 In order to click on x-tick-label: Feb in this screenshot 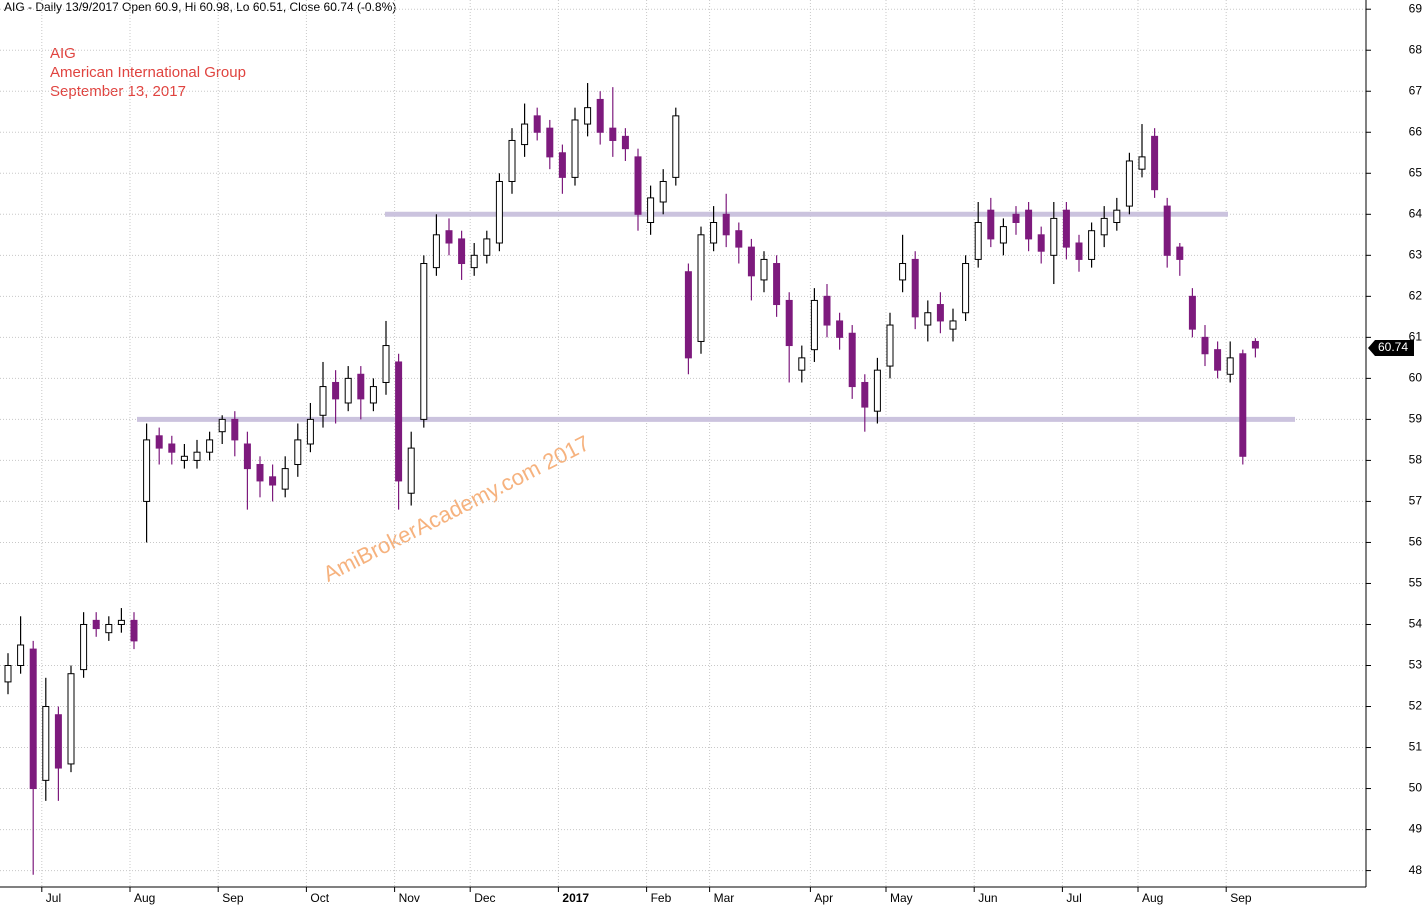, I will do `click(661, 898)`.